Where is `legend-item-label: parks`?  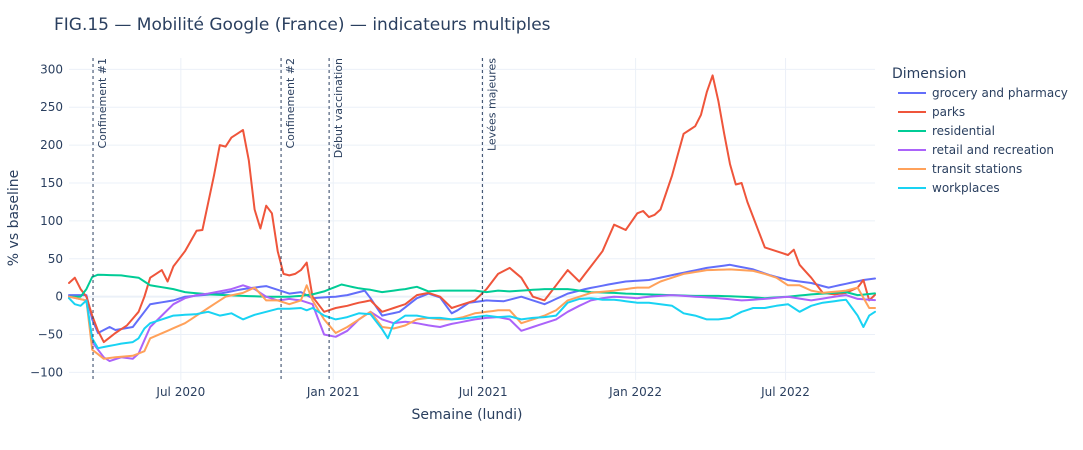
legend-item-label: parks is located at coordinates (948, 112).